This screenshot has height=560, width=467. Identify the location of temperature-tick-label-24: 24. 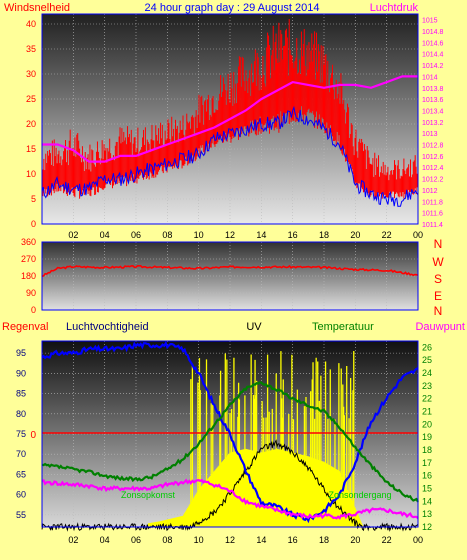
(427, 373).